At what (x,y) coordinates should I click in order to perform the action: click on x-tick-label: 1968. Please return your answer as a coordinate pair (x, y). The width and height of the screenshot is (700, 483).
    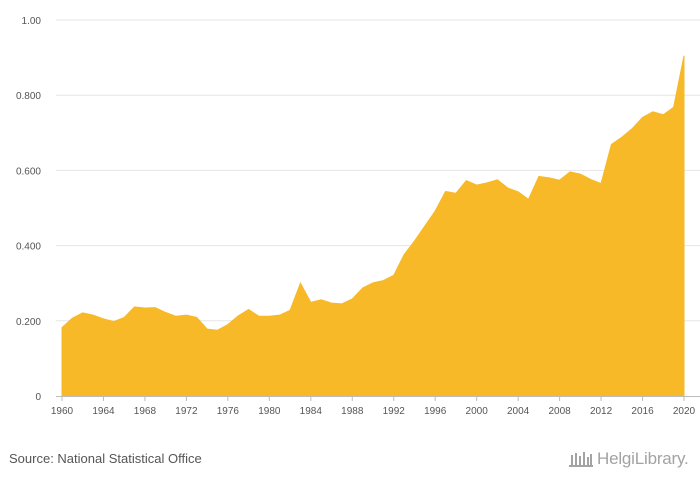
    Looking at the image, I should click on (145, 411).